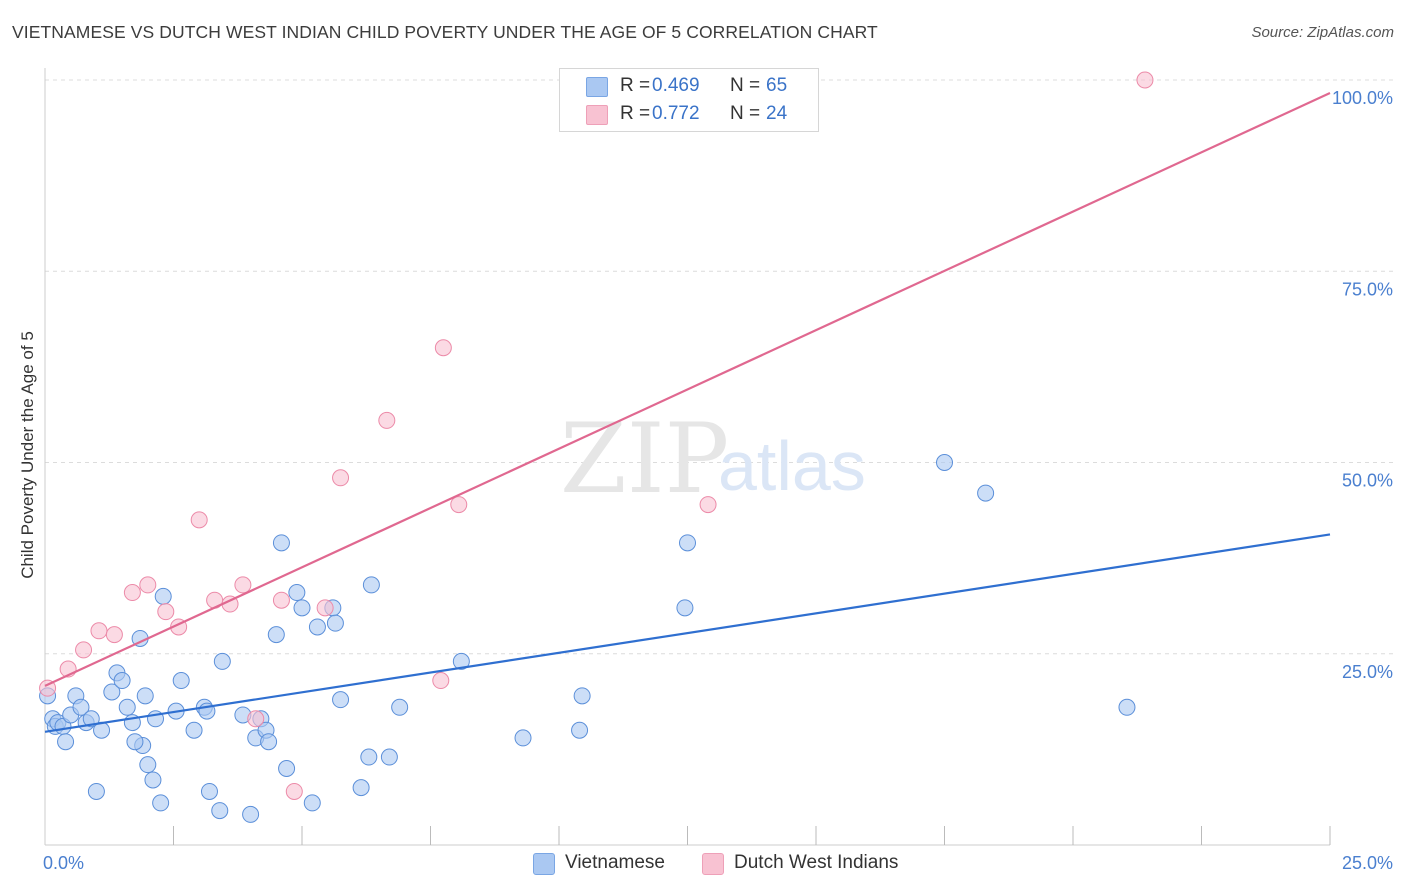 This screenshot has width=1406, height=892. I want to click on y-tick-label: 25.0%, so click(1367, 672).